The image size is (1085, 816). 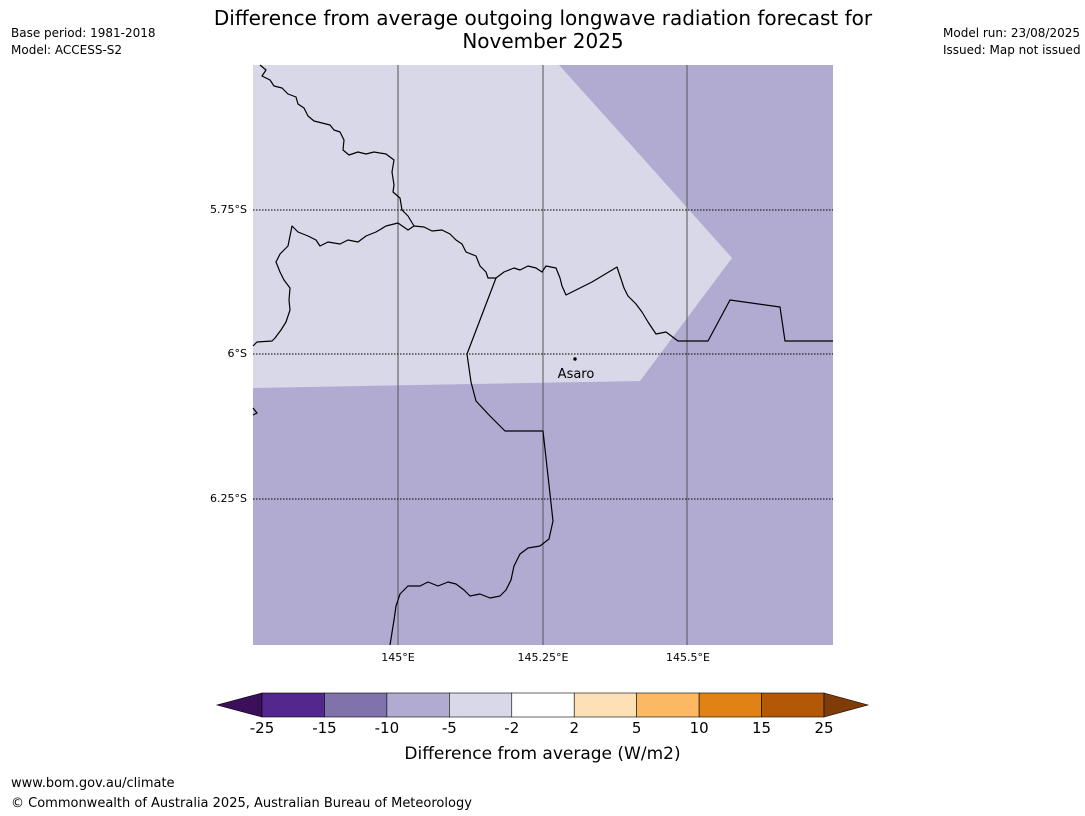 What do you see at coordinates (575, 359) in the screenshot?
I see `asaro-marker` at bounding box center [575, 359].